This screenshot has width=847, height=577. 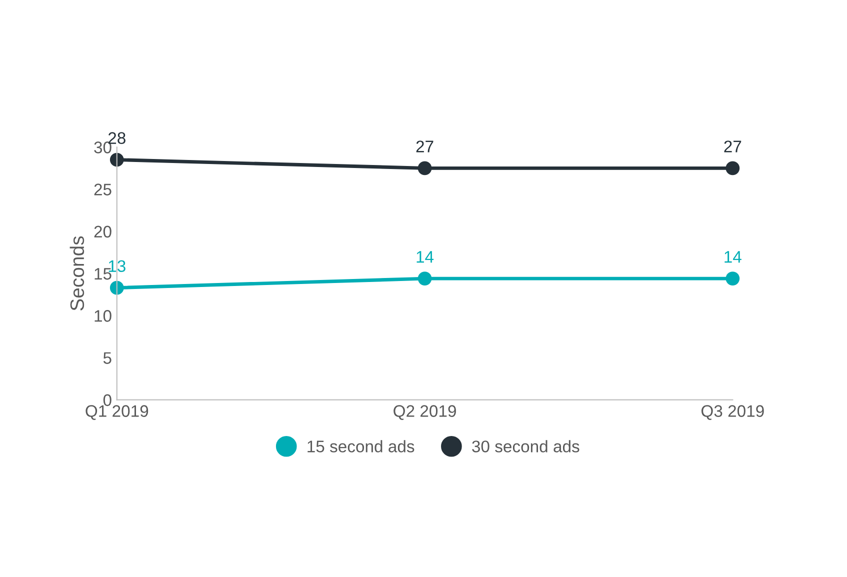 I want to click on y-tick-label: 30, so click(x=103, y=148).